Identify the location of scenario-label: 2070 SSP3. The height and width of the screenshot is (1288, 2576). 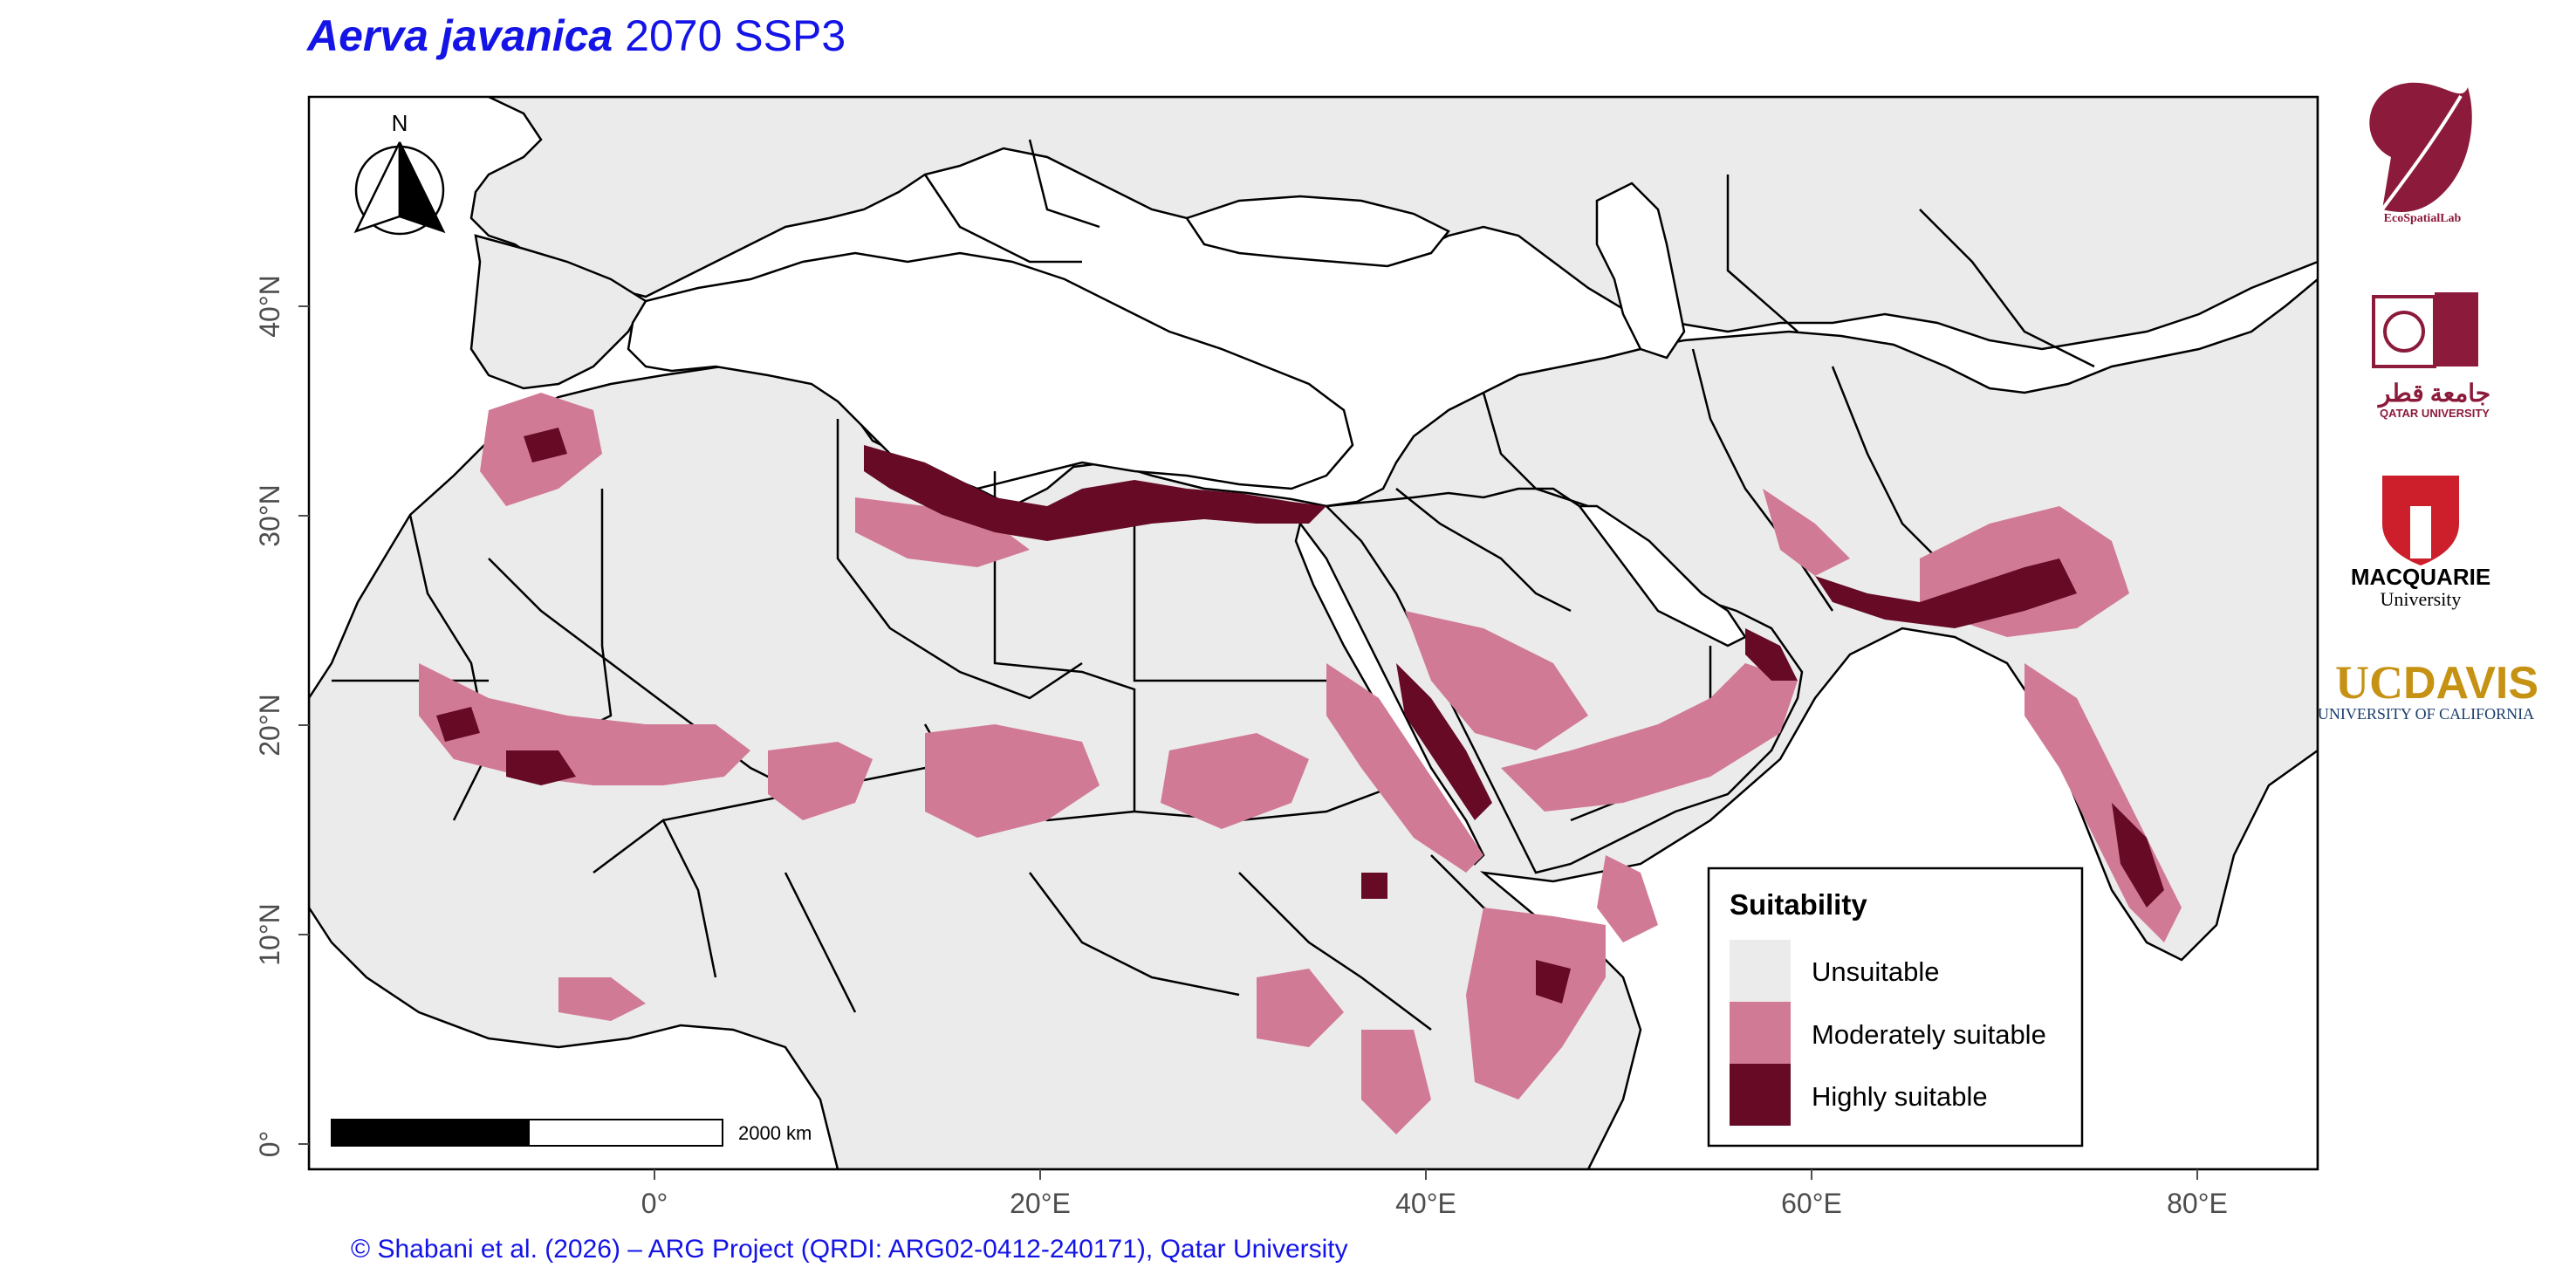
(736, 35).